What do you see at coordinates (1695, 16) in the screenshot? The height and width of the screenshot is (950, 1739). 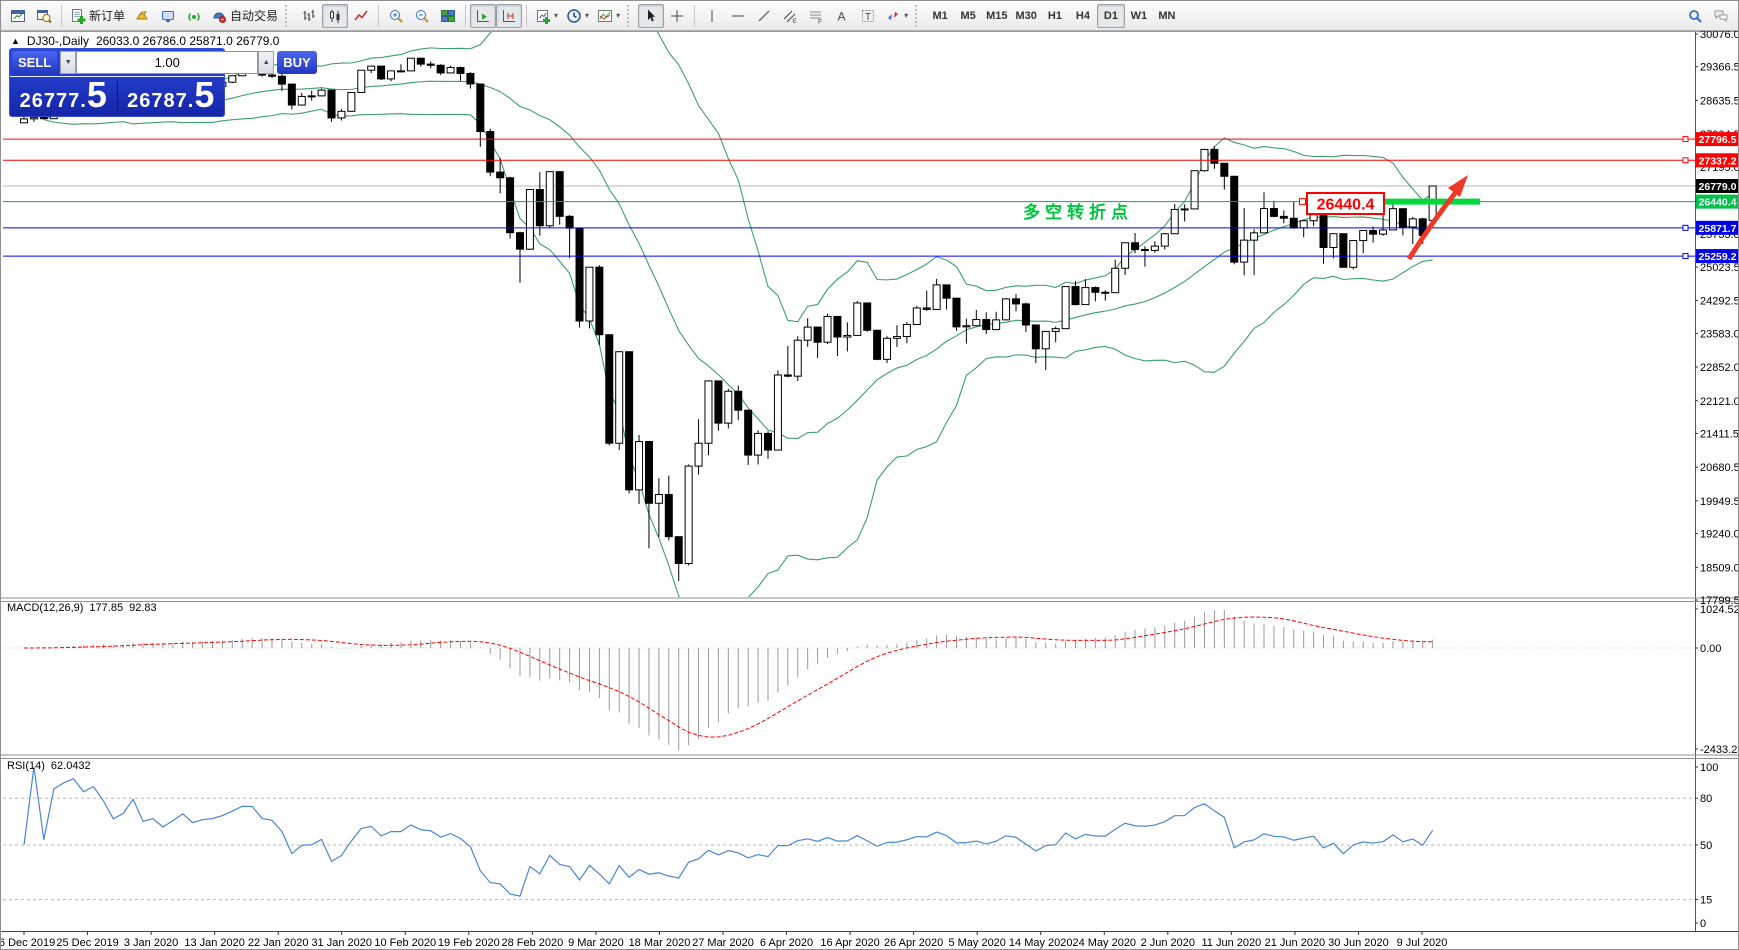 I see `search-button` at bounding box center [1695, 16].